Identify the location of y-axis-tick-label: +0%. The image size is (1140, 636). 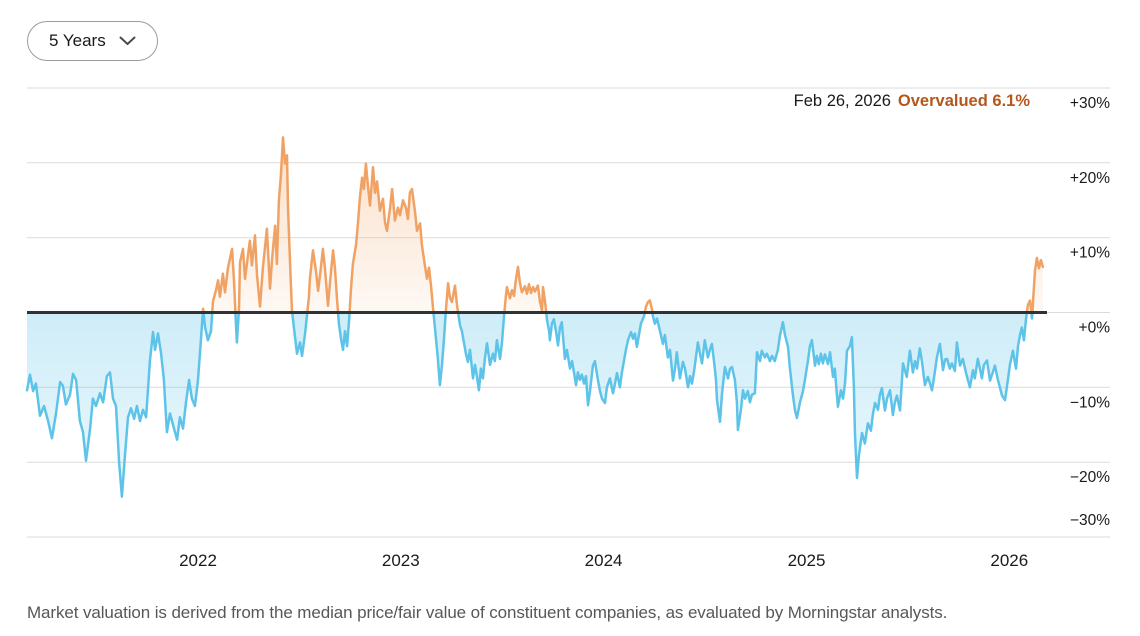
(1095, 328).